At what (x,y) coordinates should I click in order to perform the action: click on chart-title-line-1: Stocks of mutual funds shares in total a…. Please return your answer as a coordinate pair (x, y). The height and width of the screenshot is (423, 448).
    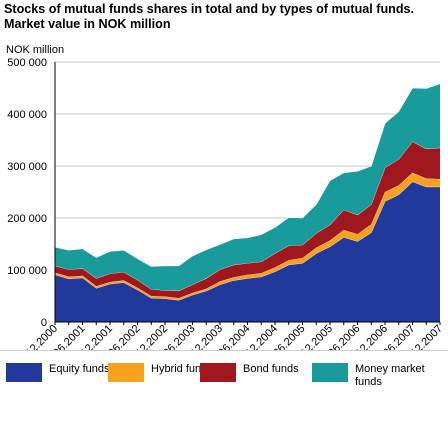
    Looking at the image, I should click on (209, 9).